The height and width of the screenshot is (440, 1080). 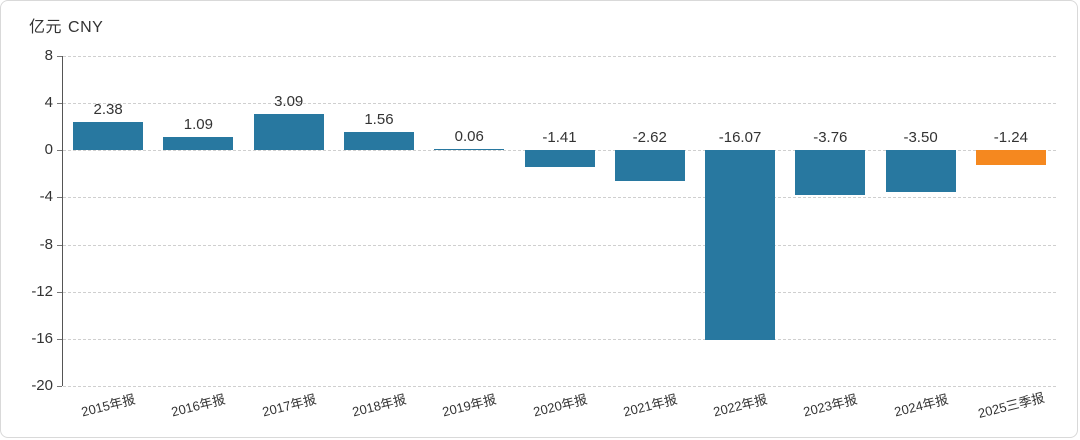 I want to click on bar-2016年报, so click(x=198, y=144).